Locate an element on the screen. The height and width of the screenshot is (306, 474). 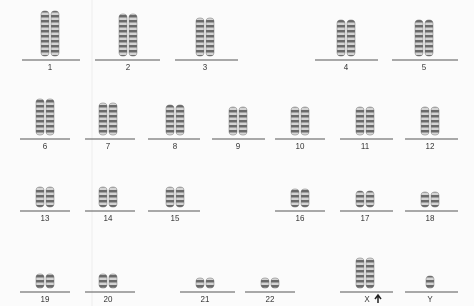
chromosome-label: 13 is located at coordinates (45, 218).